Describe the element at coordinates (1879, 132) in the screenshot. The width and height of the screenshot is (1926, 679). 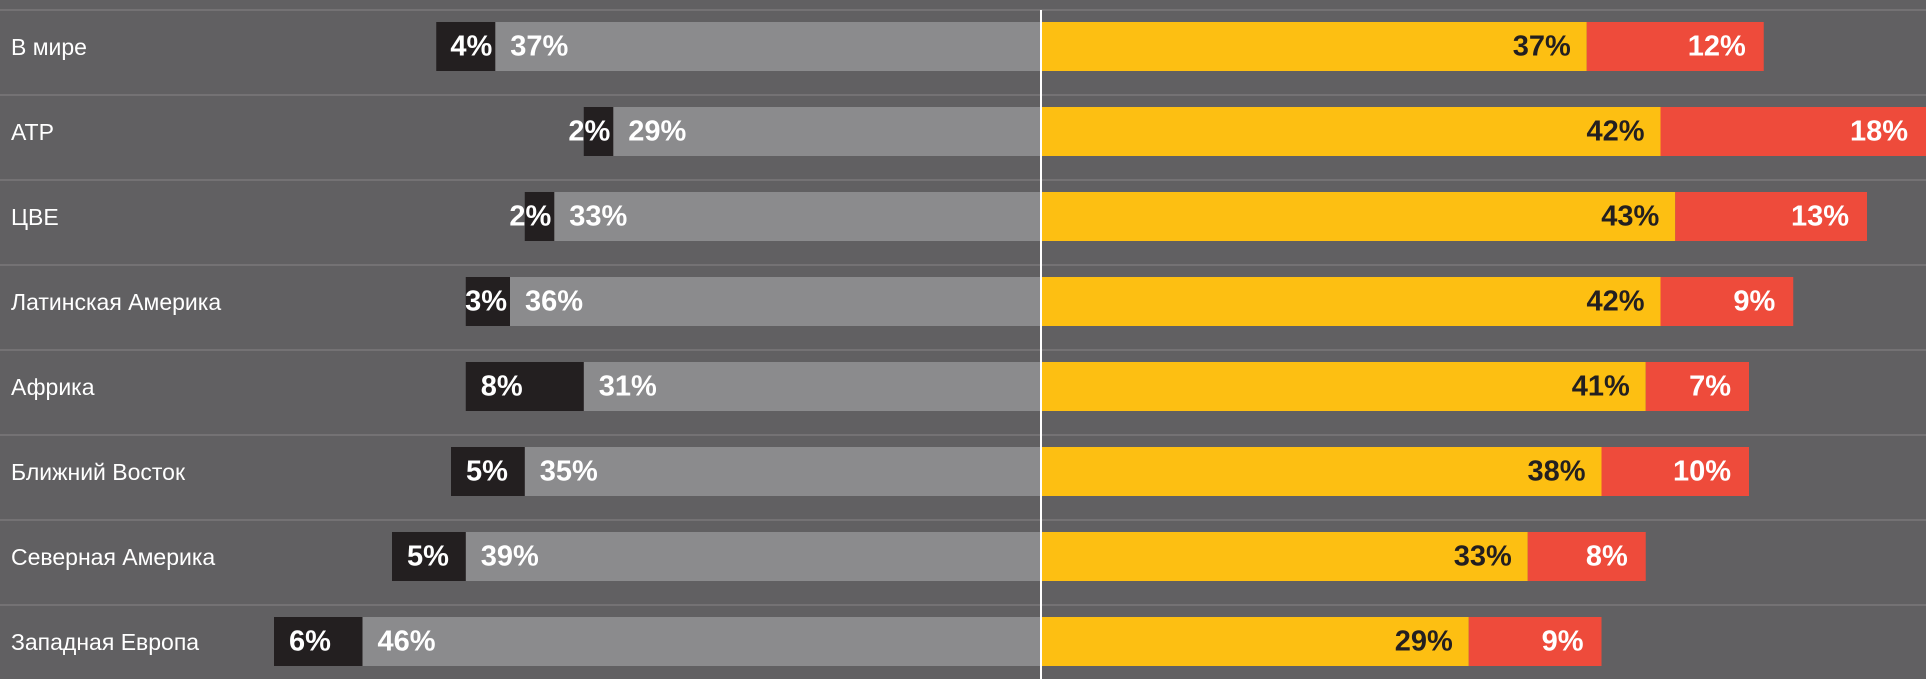
I see `value-label: 18%` at that location.